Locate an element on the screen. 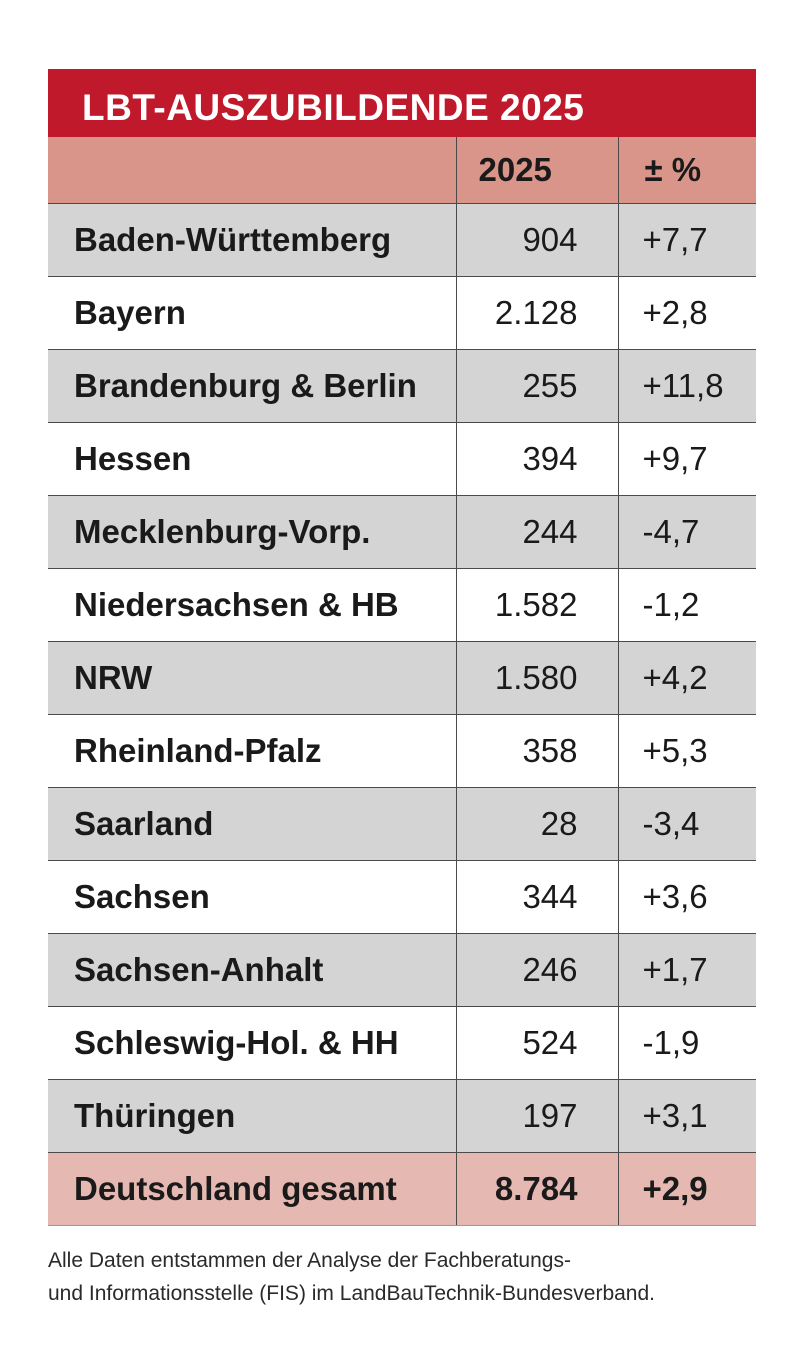 Image resolution: width=800 pixels, height=1358 pixels. value-cell: 344 is located at coordinates (536, 897).